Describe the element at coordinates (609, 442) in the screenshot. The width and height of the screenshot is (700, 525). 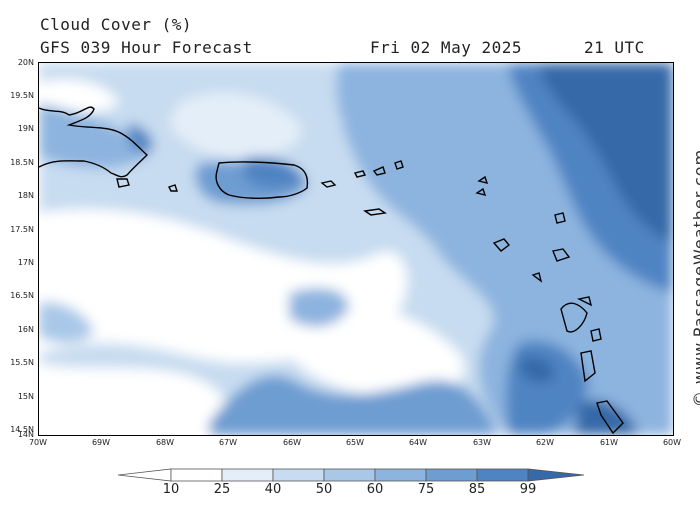
I see `lon-label: 61W` at that location.